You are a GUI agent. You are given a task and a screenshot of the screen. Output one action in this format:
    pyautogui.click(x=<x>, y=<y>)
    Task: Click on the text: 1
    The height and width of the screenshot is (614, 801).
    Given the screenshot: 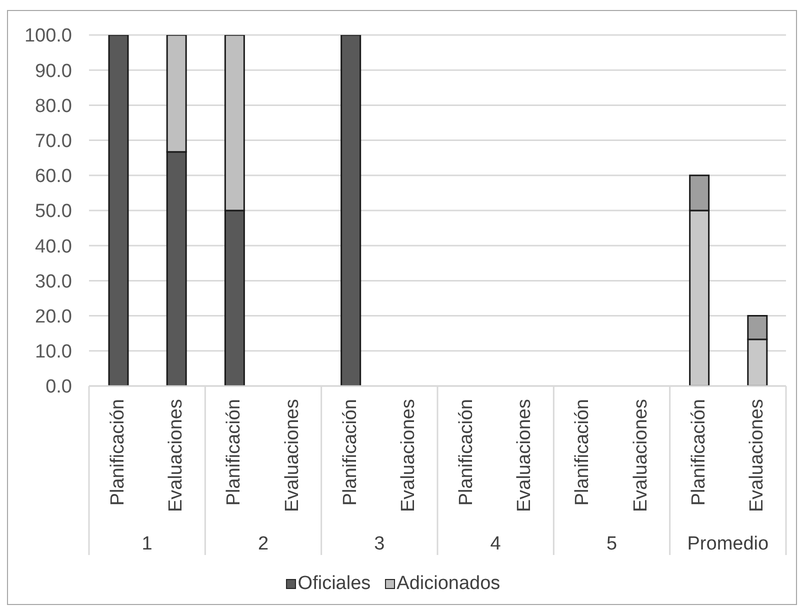 What is the action you would take?
    pyautogui.click(x=147, y=544)
    